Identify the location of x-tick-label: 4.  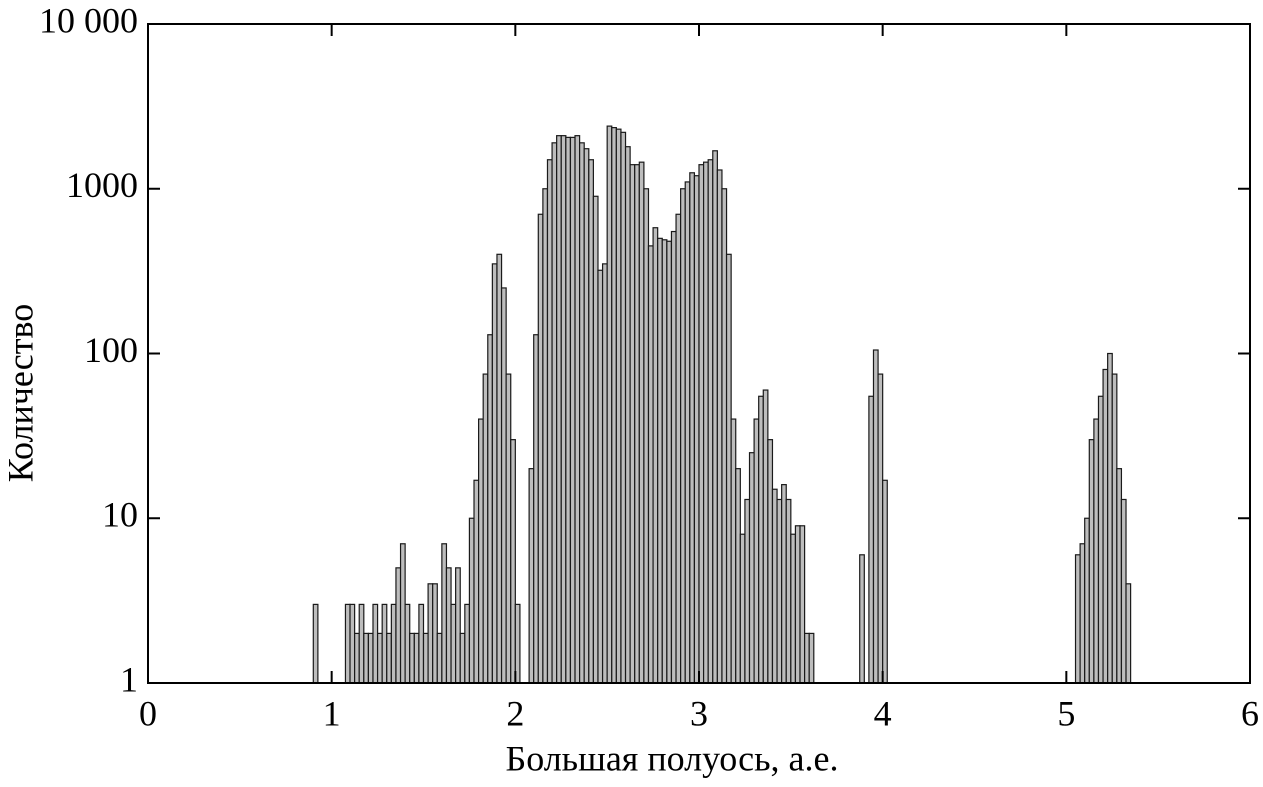
(883, 713).